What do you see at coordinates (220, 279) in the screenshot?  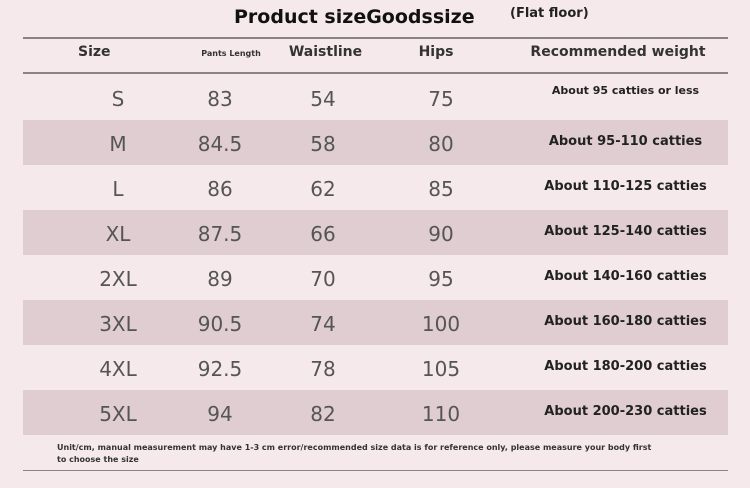 I see `cell-pants-length: 89` at bounding box center [220, 279].